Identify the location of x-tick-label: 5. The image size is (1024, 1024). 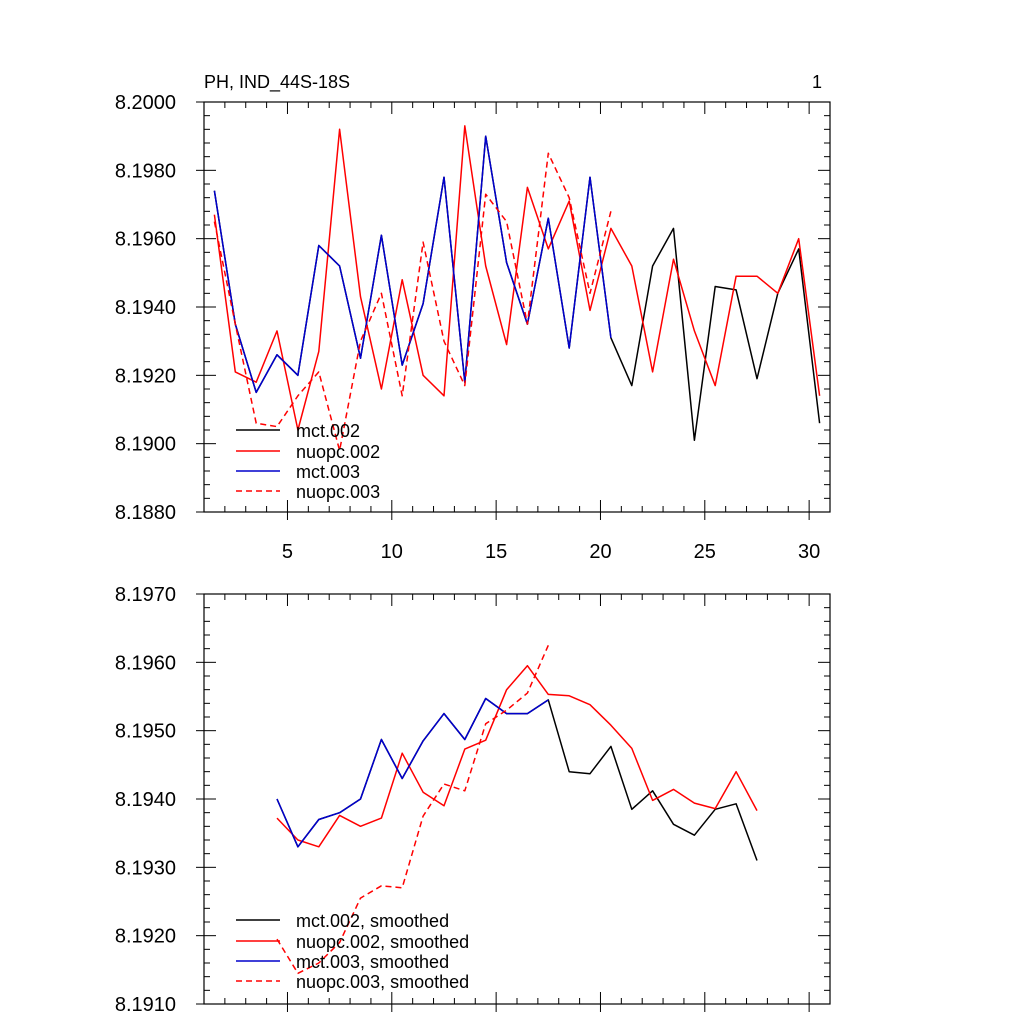
(287, 552).